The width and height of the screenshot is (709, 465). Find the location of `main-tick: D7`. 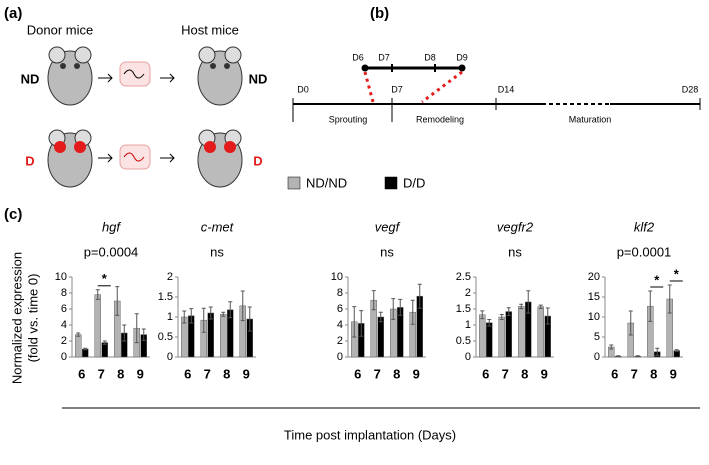

main-tick: D7 is located at coordinates (397, 89).